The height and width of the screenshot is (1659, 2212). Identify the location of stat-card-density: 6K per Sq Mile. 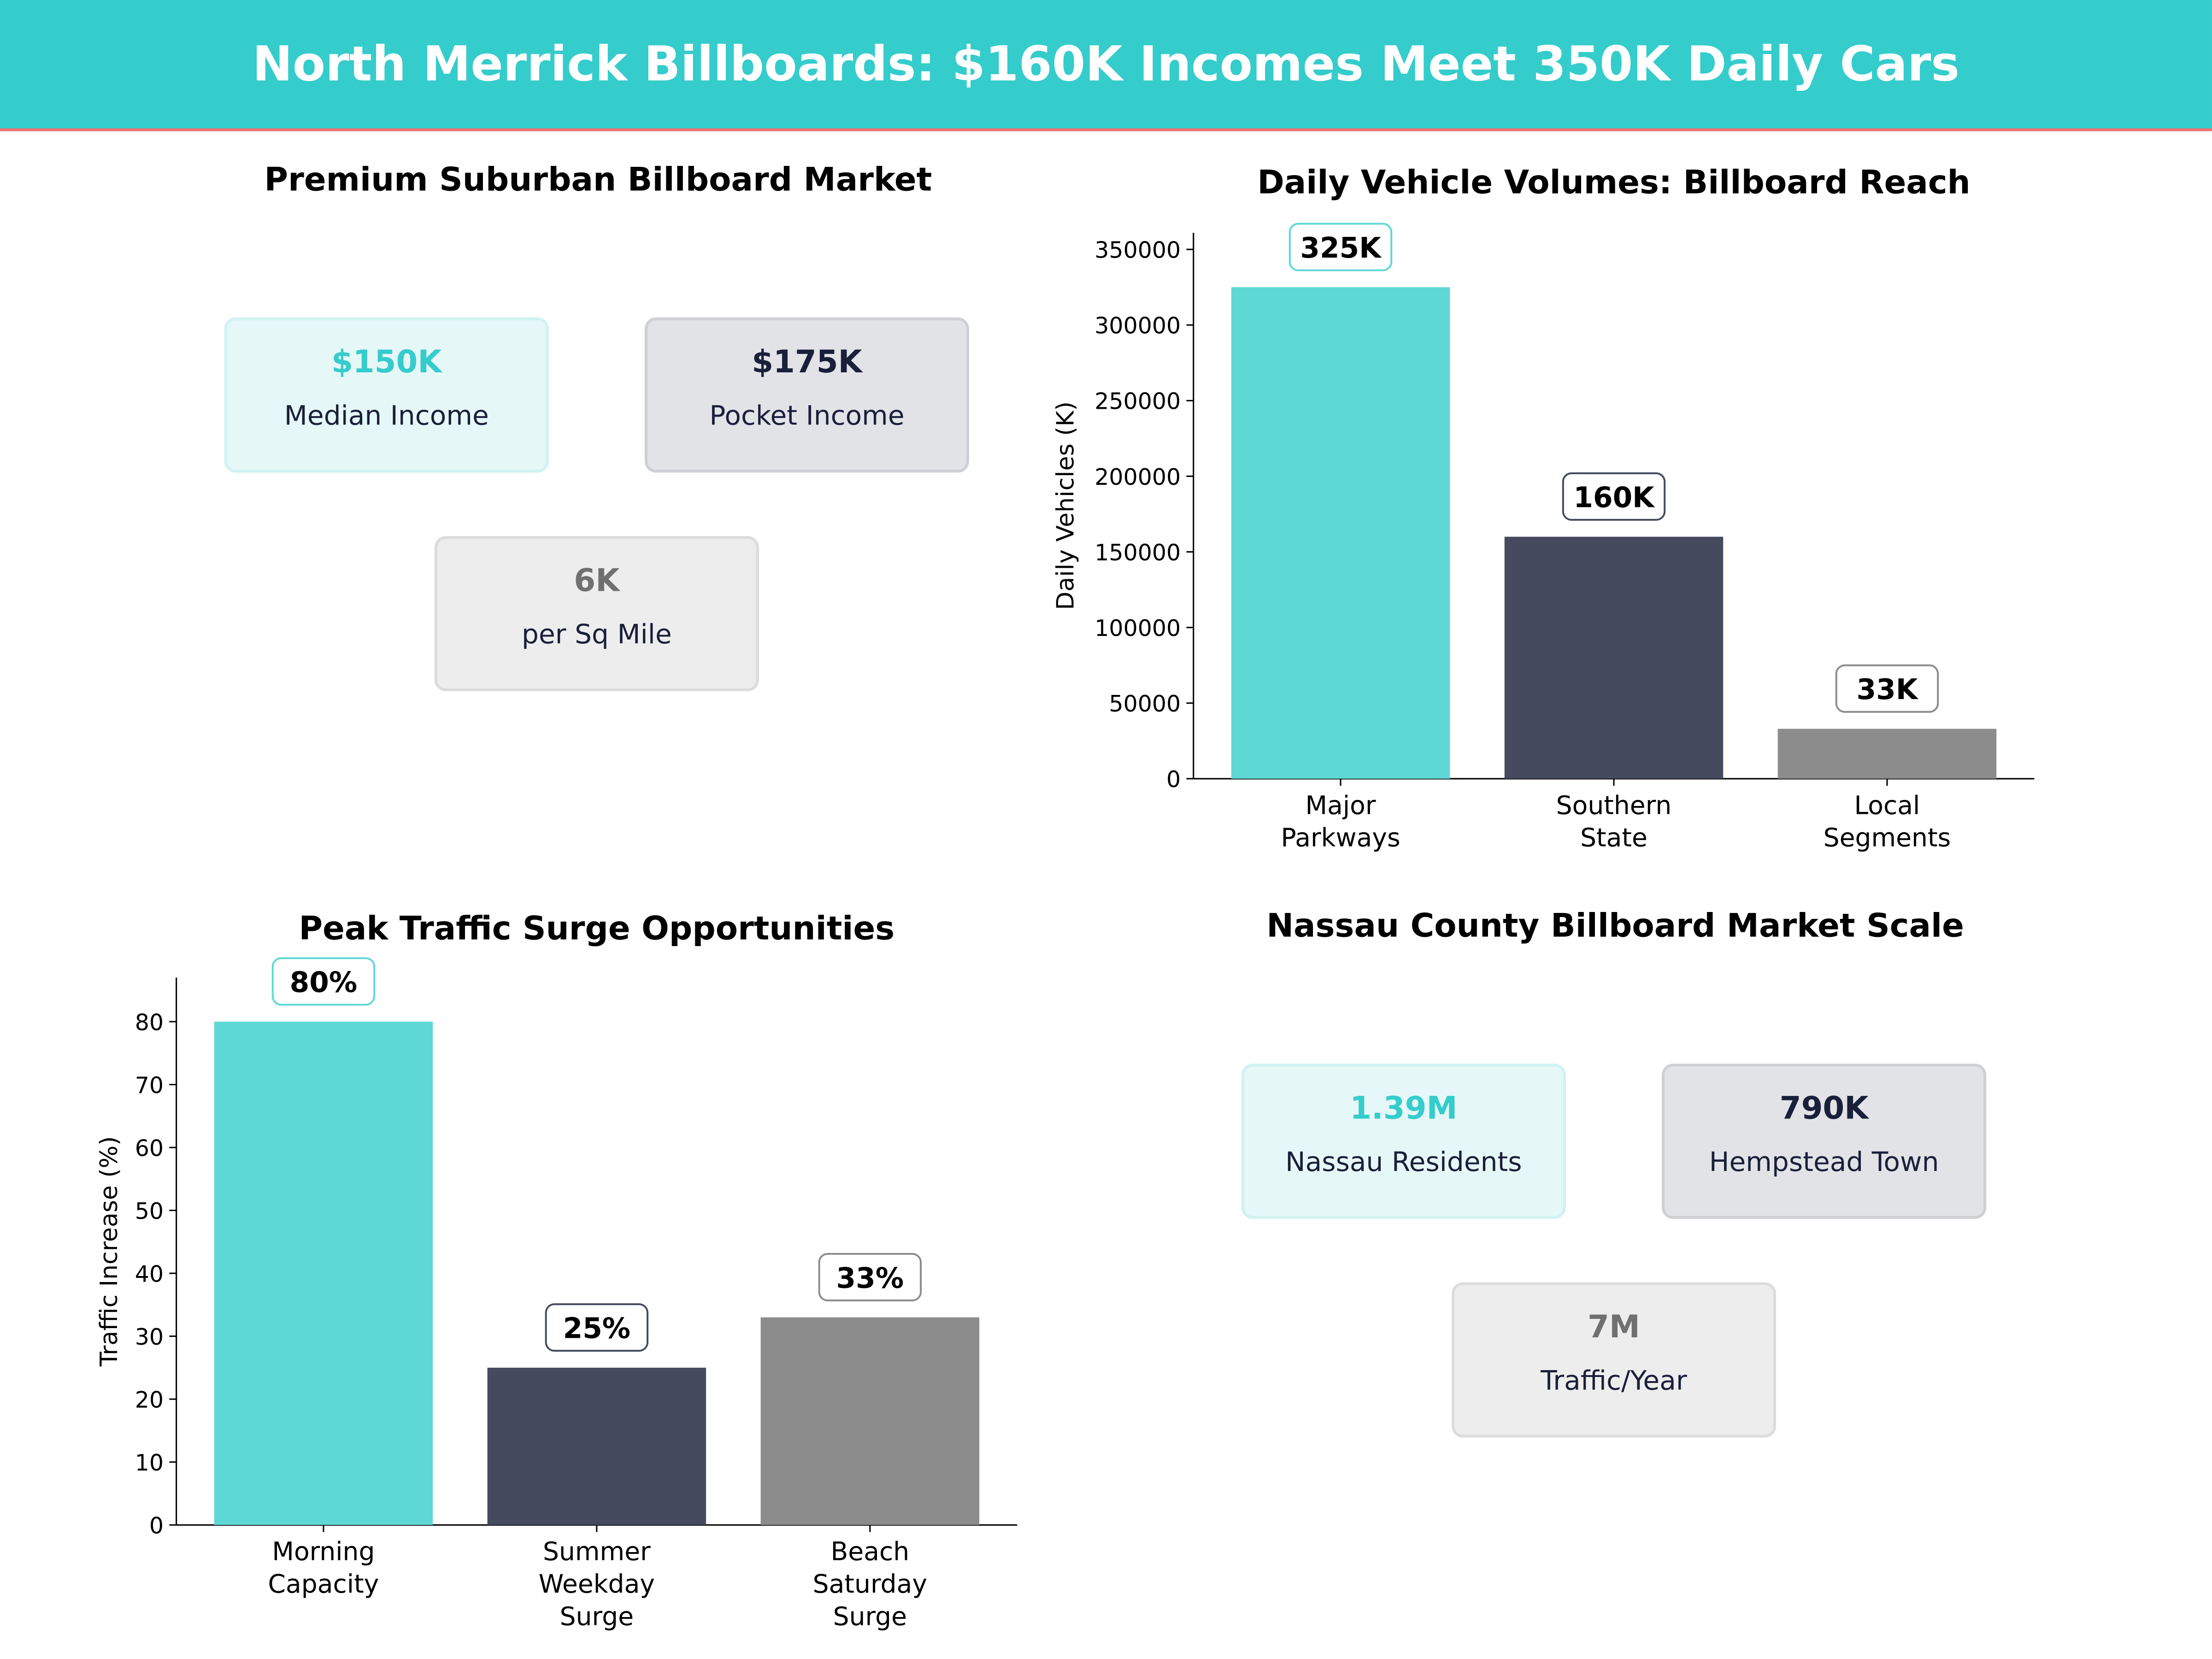
(596, 613).